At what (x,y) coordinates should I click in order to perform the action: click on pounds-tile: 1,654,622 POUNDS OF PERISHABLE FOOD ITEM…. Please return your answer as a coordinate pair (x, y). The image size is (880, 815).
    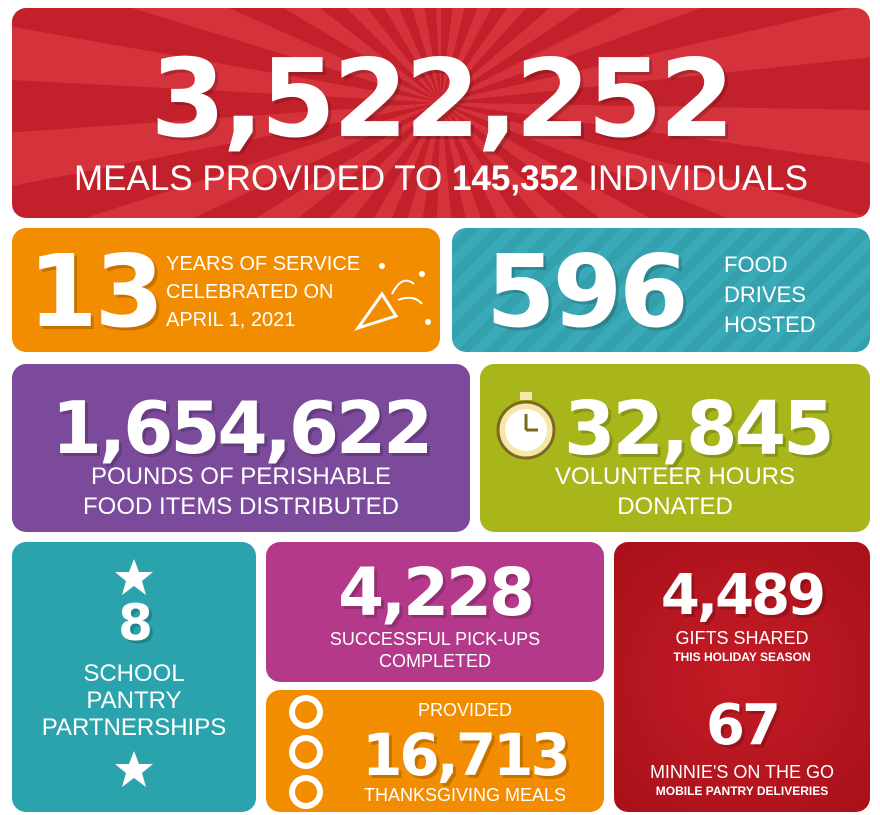
    Looking at the image, I should click on (241, 448).